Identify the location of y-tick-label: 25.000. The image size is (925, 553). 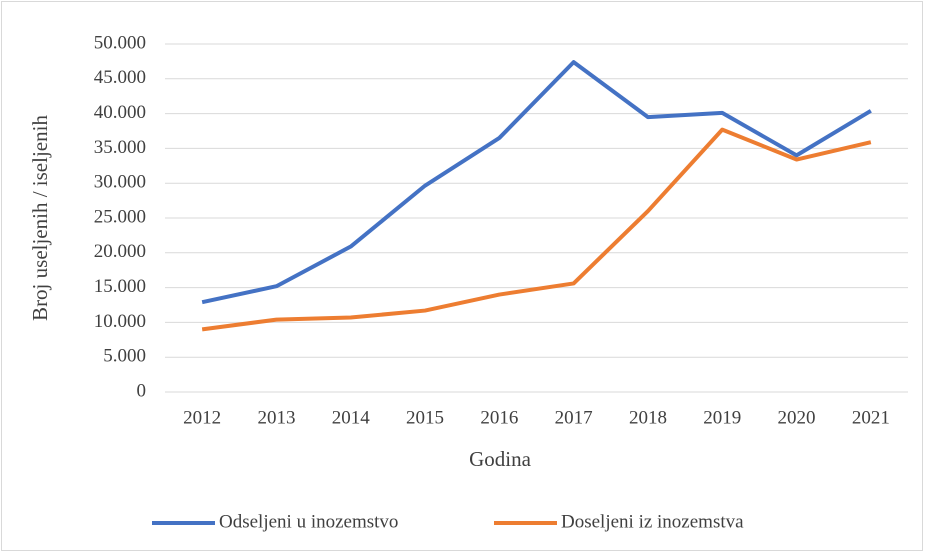
(120, 216).